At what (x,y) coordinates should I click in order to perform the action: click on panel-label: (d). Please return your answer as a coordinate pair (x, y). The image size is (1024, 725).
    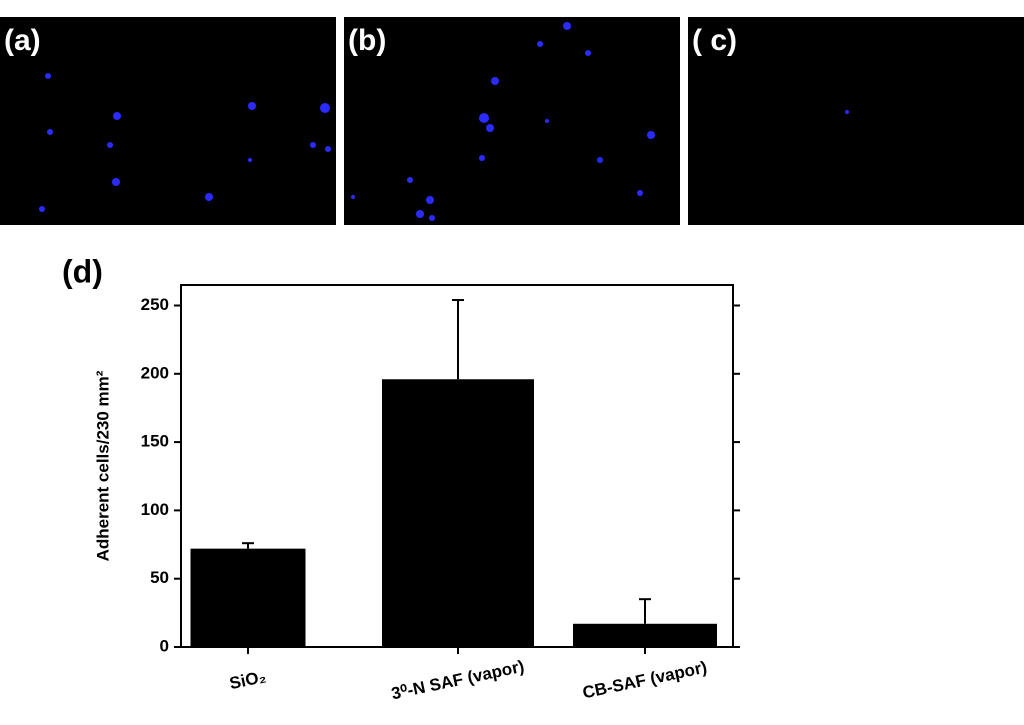
    Looking at the image, I should click on (82, 271).